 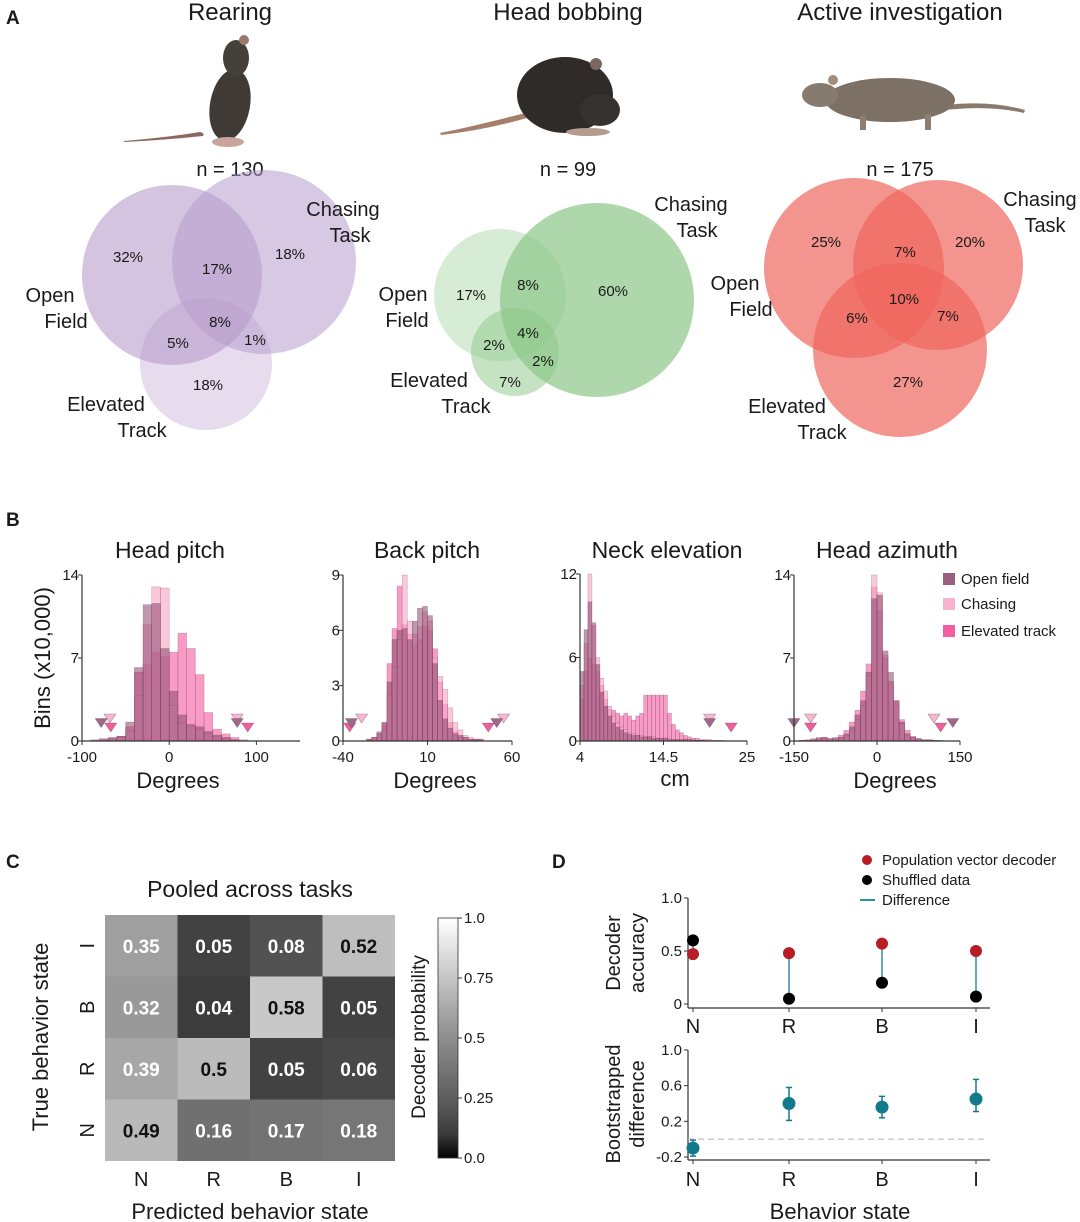 What do you see at coordinates (474, 918) in the screenshot?
I see `colorbar-tick-label: 1.0` at bounding box center [474, 918].